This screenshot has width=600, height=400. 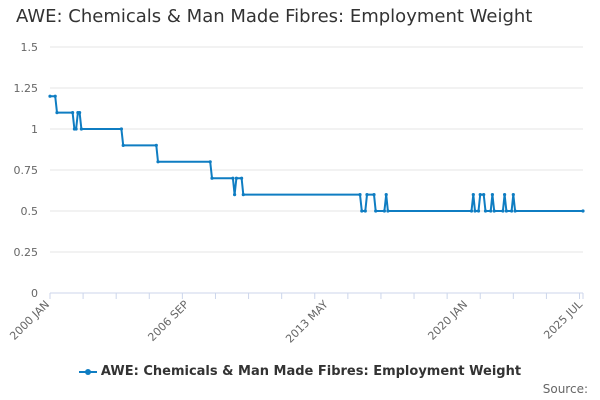 What do you see at coordinates (87, 372) in the screenshot?
I see `legend-swatch-icon` at bounding box center [87, 372].